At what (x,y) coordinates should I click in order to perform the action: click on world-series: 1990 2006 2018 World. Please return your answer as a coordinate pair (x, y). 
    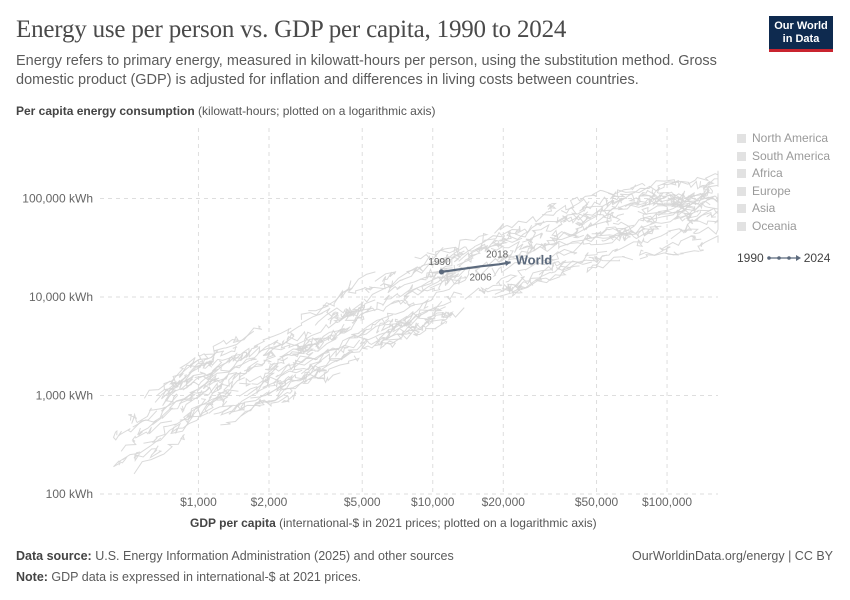
    Looking at the image, I should click on (490, 266).